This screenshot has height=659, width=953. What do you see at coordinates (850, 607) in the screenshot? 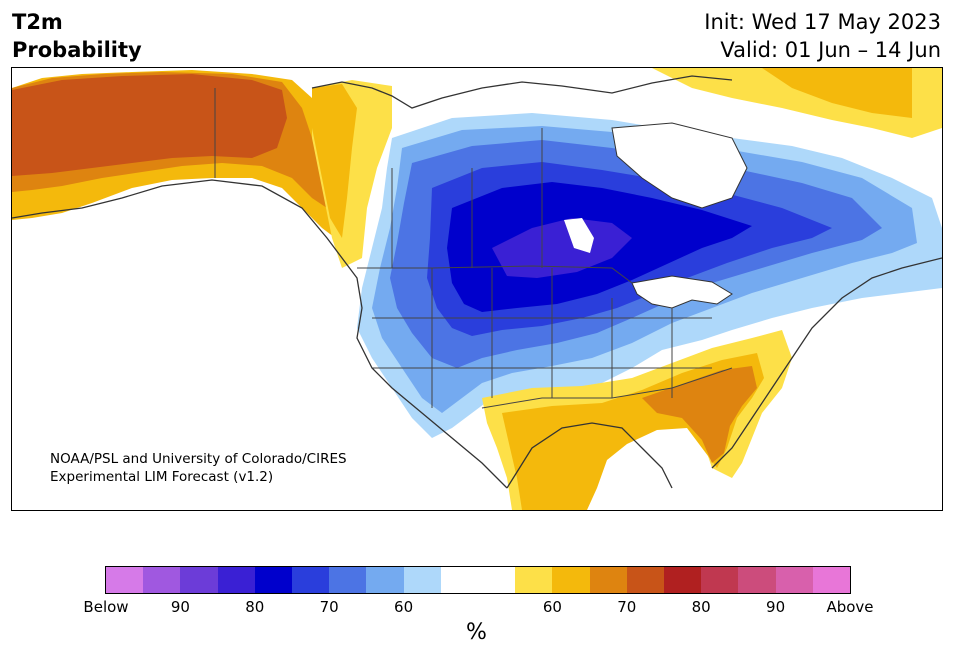
I see `colorbar-label: Above` at bounding box center [850, 607].